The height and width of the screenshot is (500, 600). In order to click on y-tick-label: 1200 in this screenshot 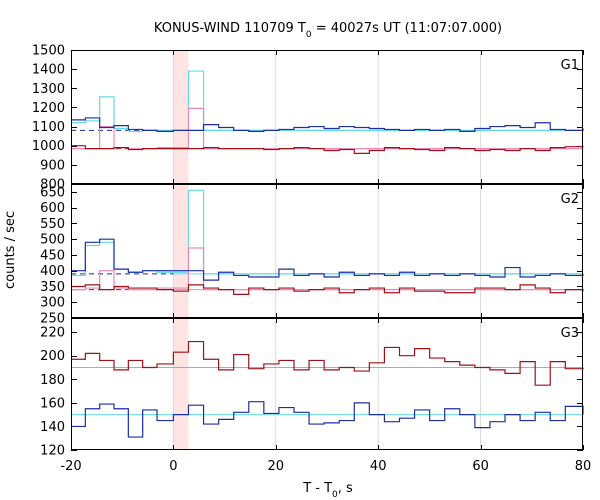, I will do `click(48, 108)`.